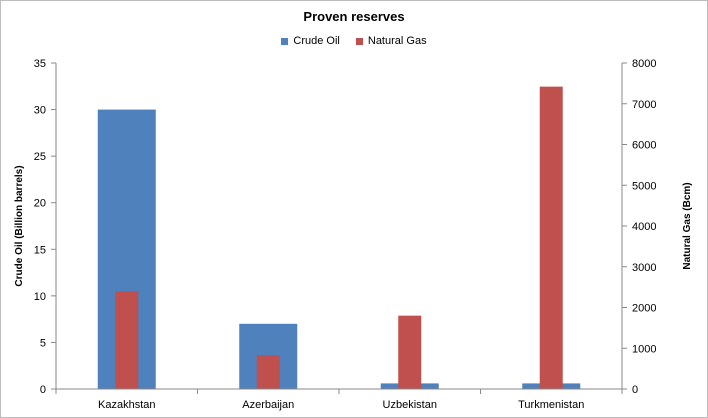 This screenshot has height=418, width=708. Describe the element at coordinates (40, 111) in the screenshot. I see `y-tick-label-left: 30` at that location.